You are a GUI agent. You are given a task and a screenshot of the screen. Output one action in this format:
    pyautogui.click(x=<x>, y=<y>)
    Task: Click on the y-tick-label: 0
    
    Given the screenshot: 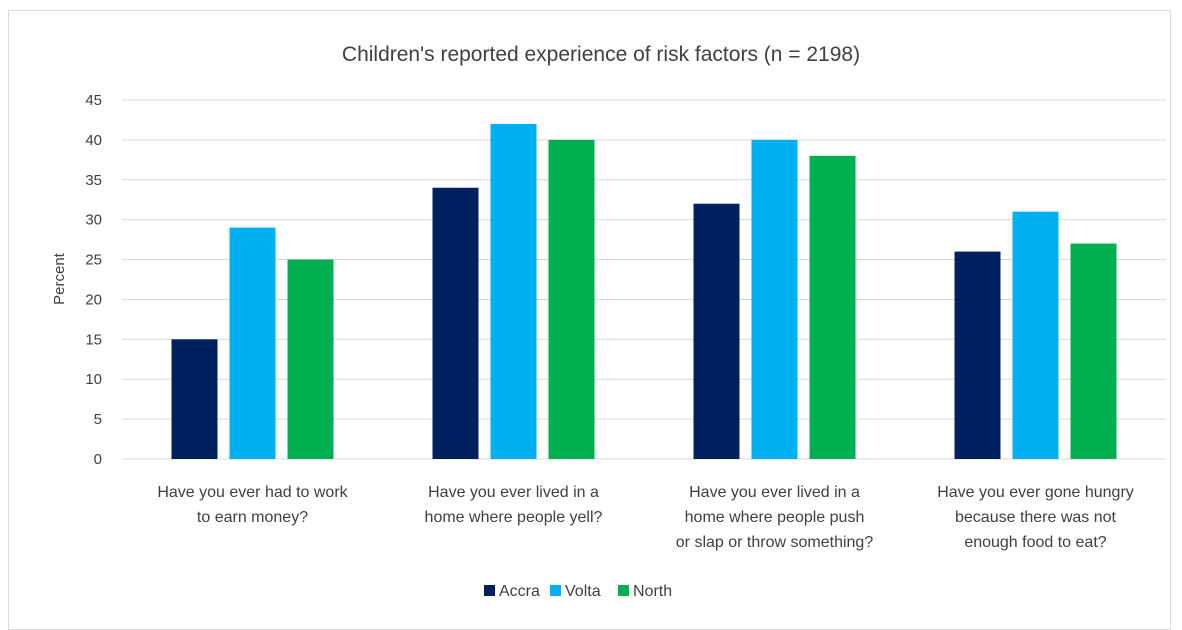 What is the action you would take?
    pyautogui.click(x=98, y=459)
    